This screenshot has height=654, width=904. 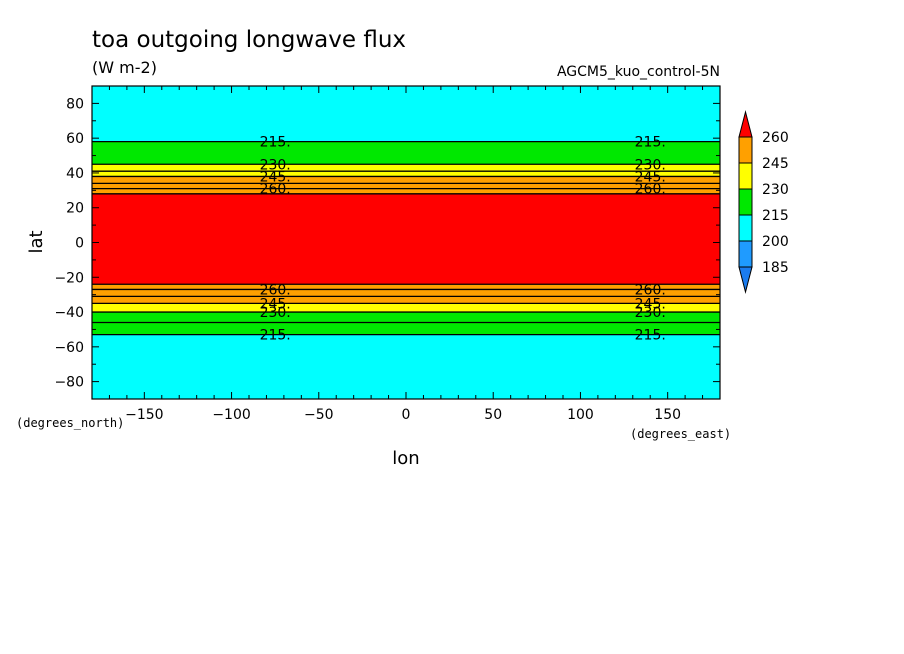 What do you see at coordinates (405, 458) in the screenshot?
I see `x-axis-label: lon` at bounding box center [405, 458].